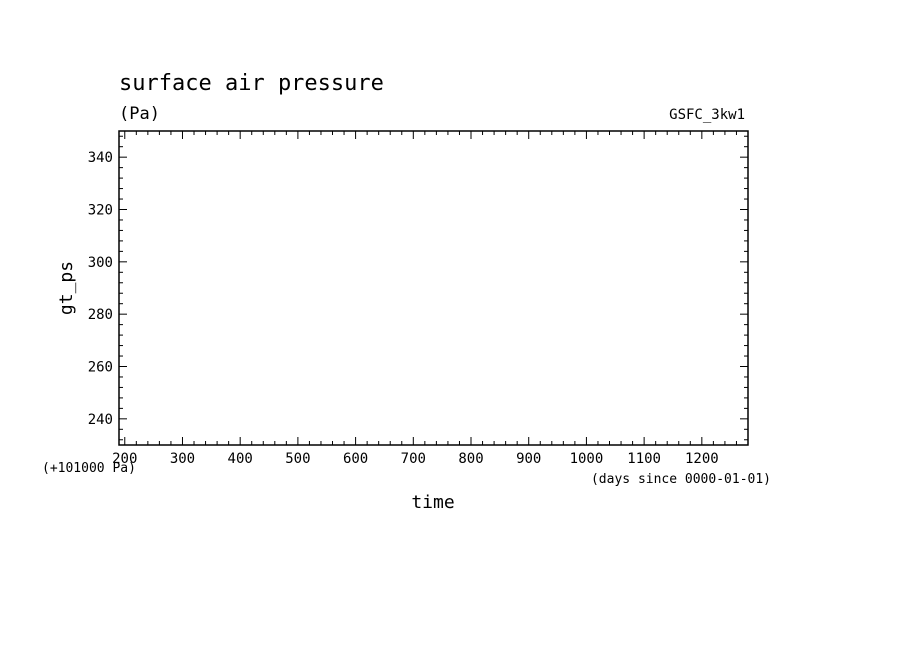  Describe the element at coordinates (100, 368) in the screenshot. I see `y-tick-label: 260` at that location.